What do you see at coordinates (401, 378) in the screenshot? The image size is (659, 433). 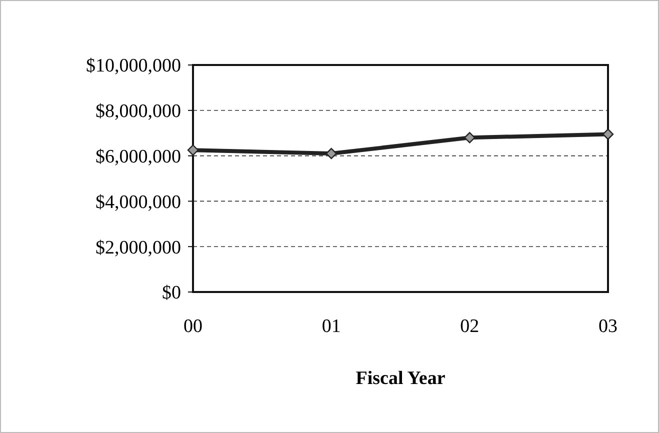 I see `x-axis-title: Fiscal Year` at bounding box center [401, 378].